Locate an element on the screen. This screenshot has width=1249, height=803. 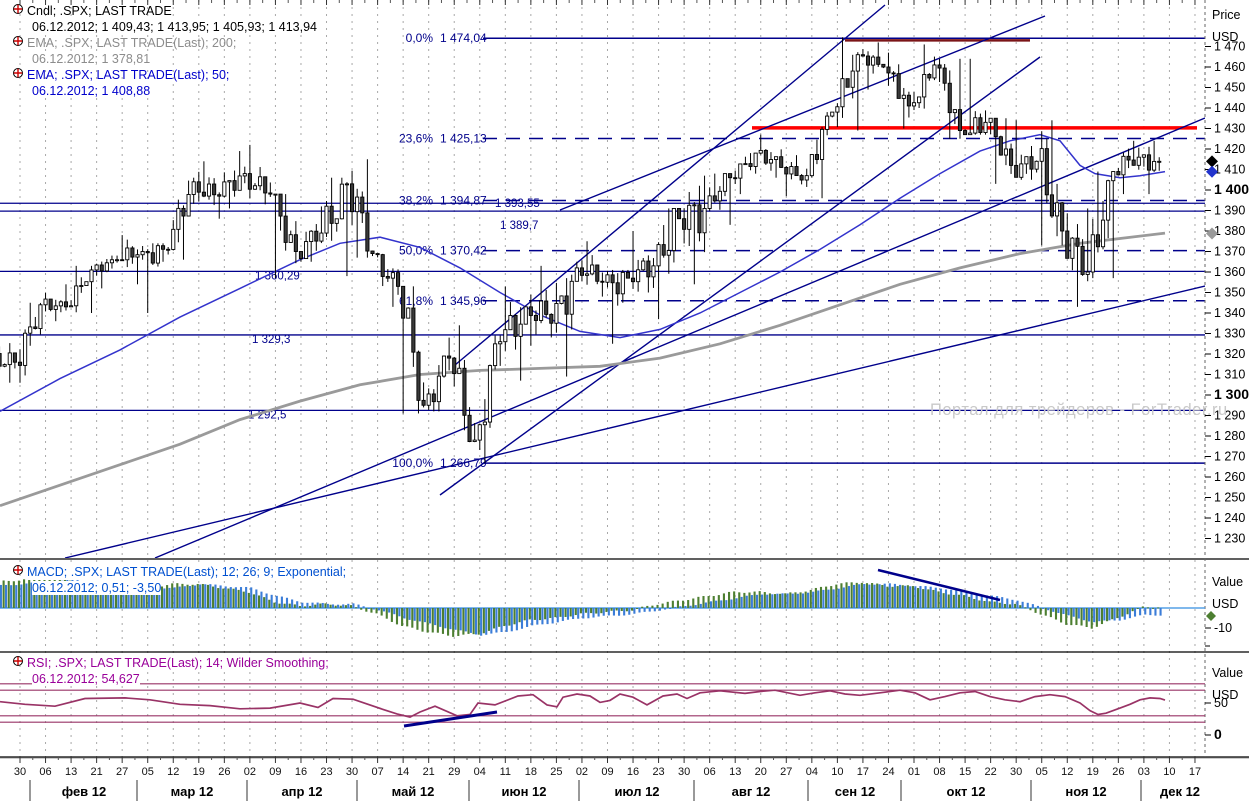
fib-price-label: 1 345,96 is located at coordinates (463, 301).